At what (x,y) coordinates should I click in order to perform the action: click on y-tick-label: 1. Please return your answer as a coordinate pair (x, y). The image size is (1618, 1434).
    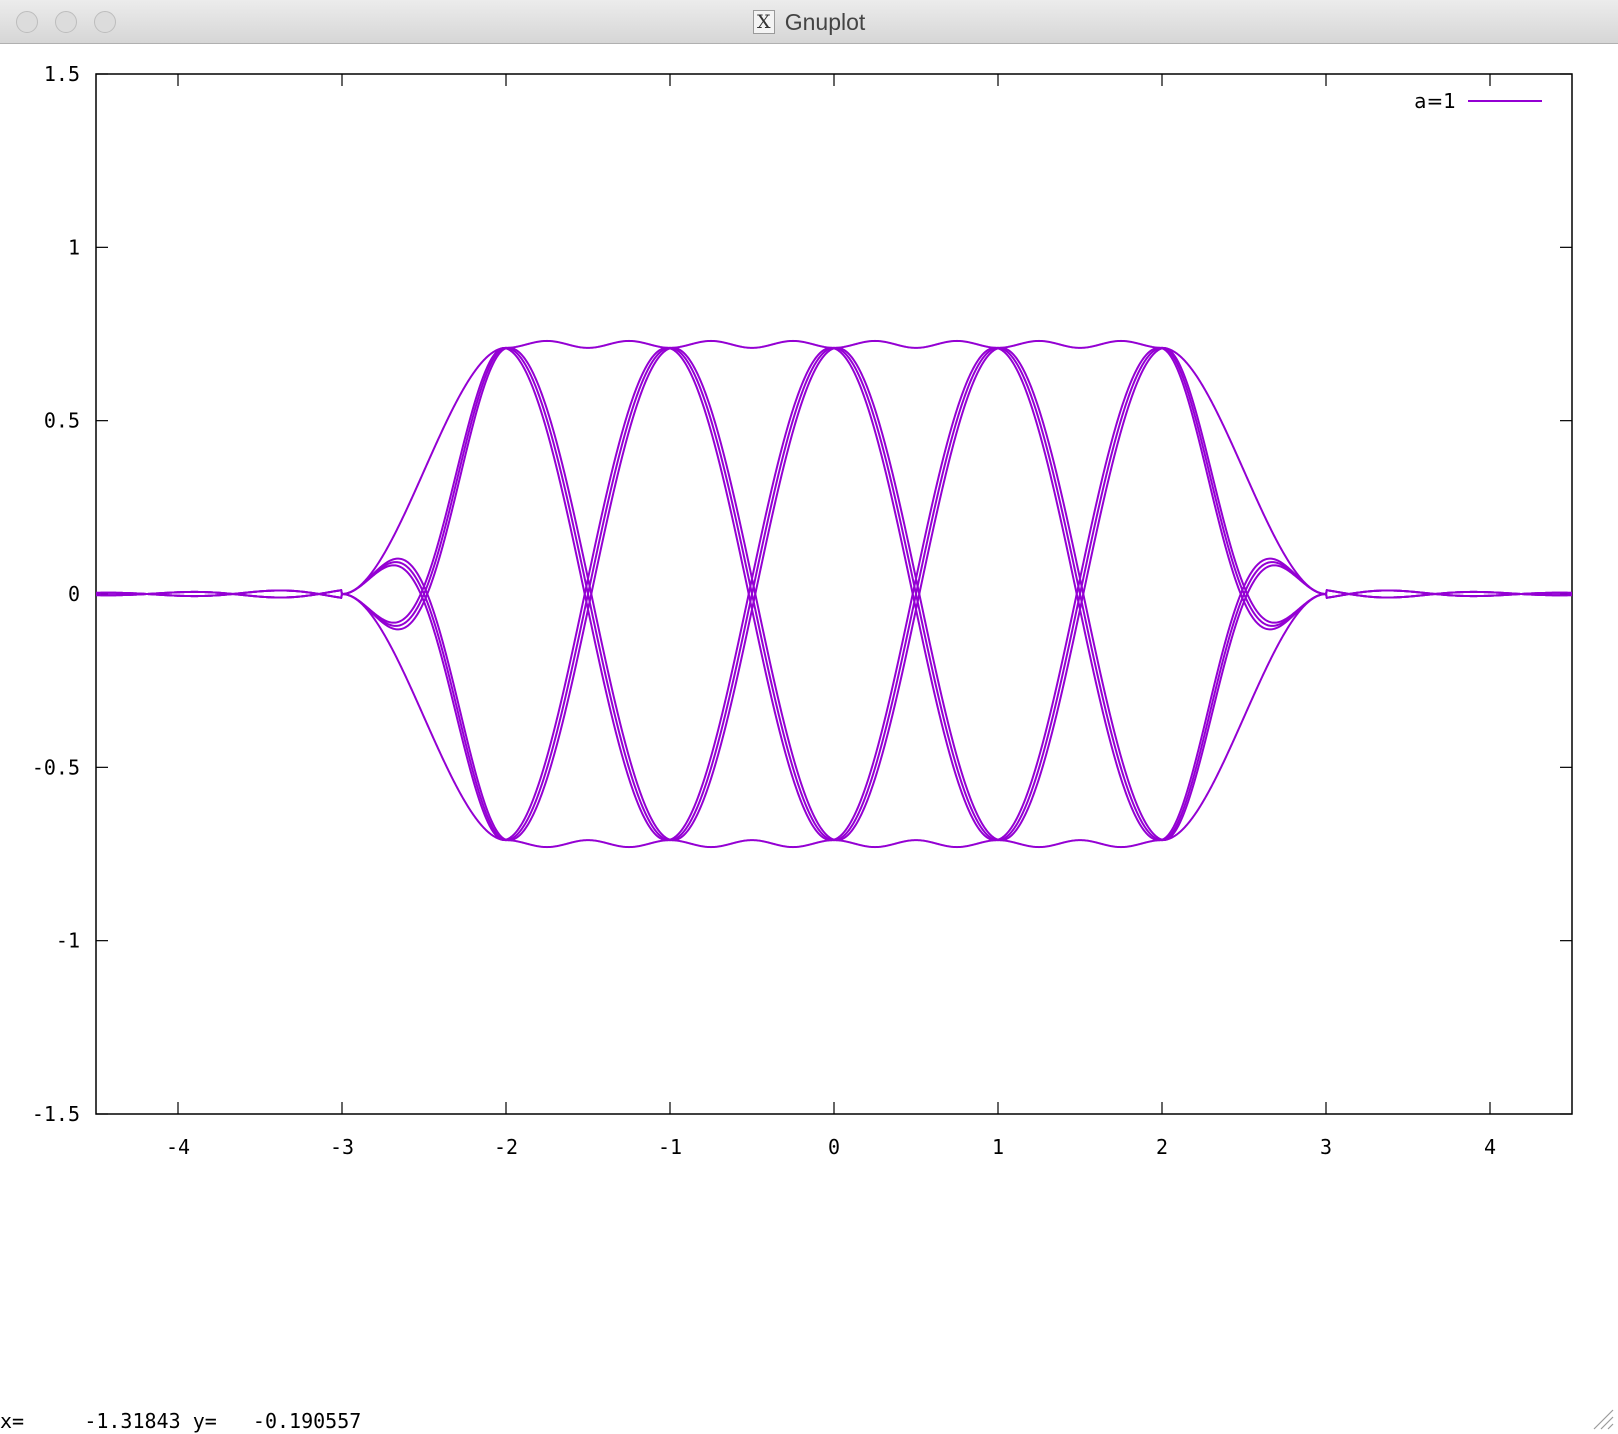
    Looking at the image, I should click on (74, 247).